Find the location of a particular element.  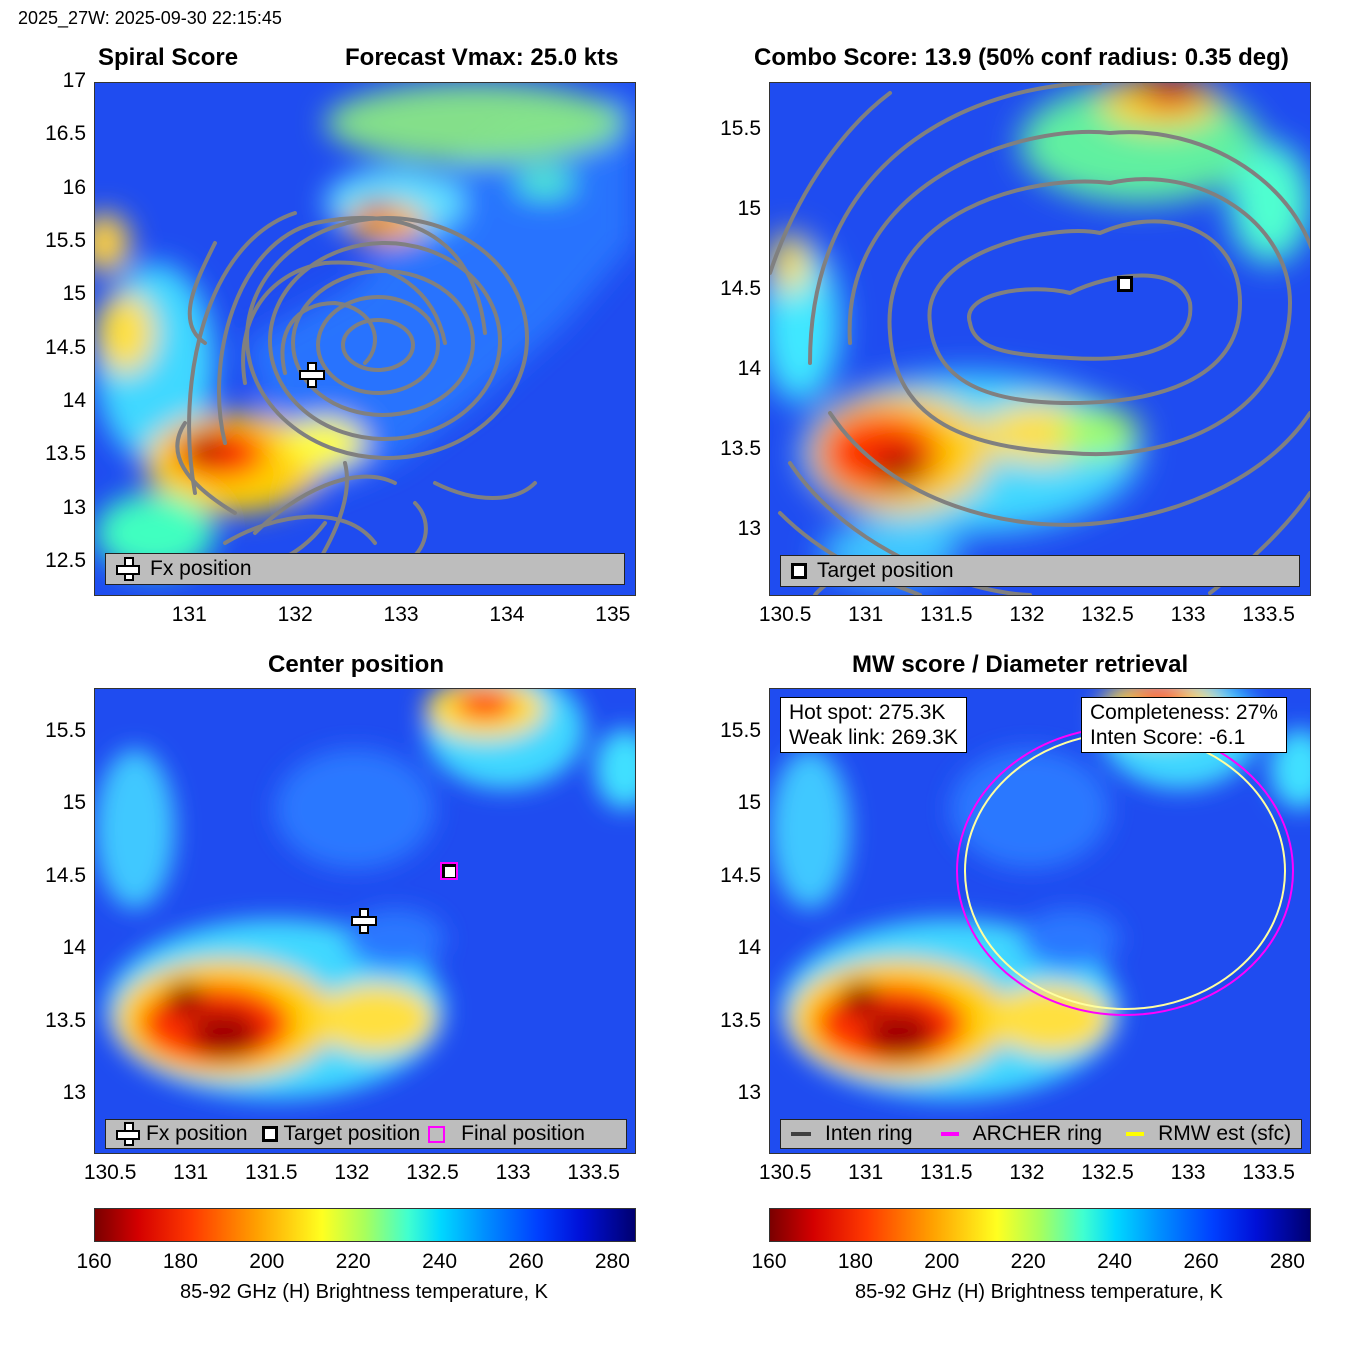

x-tick-label: 133.5 is located at coordinates (1268, 1172).